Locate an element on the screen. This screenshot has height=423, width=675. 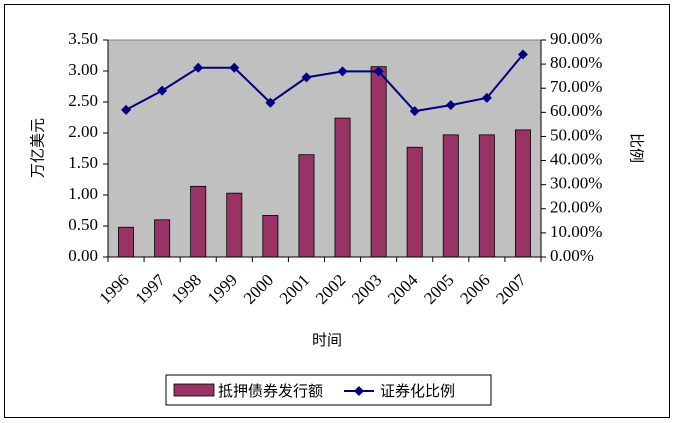
x-tick-label: 1999 is located at coordinates (222, 288).